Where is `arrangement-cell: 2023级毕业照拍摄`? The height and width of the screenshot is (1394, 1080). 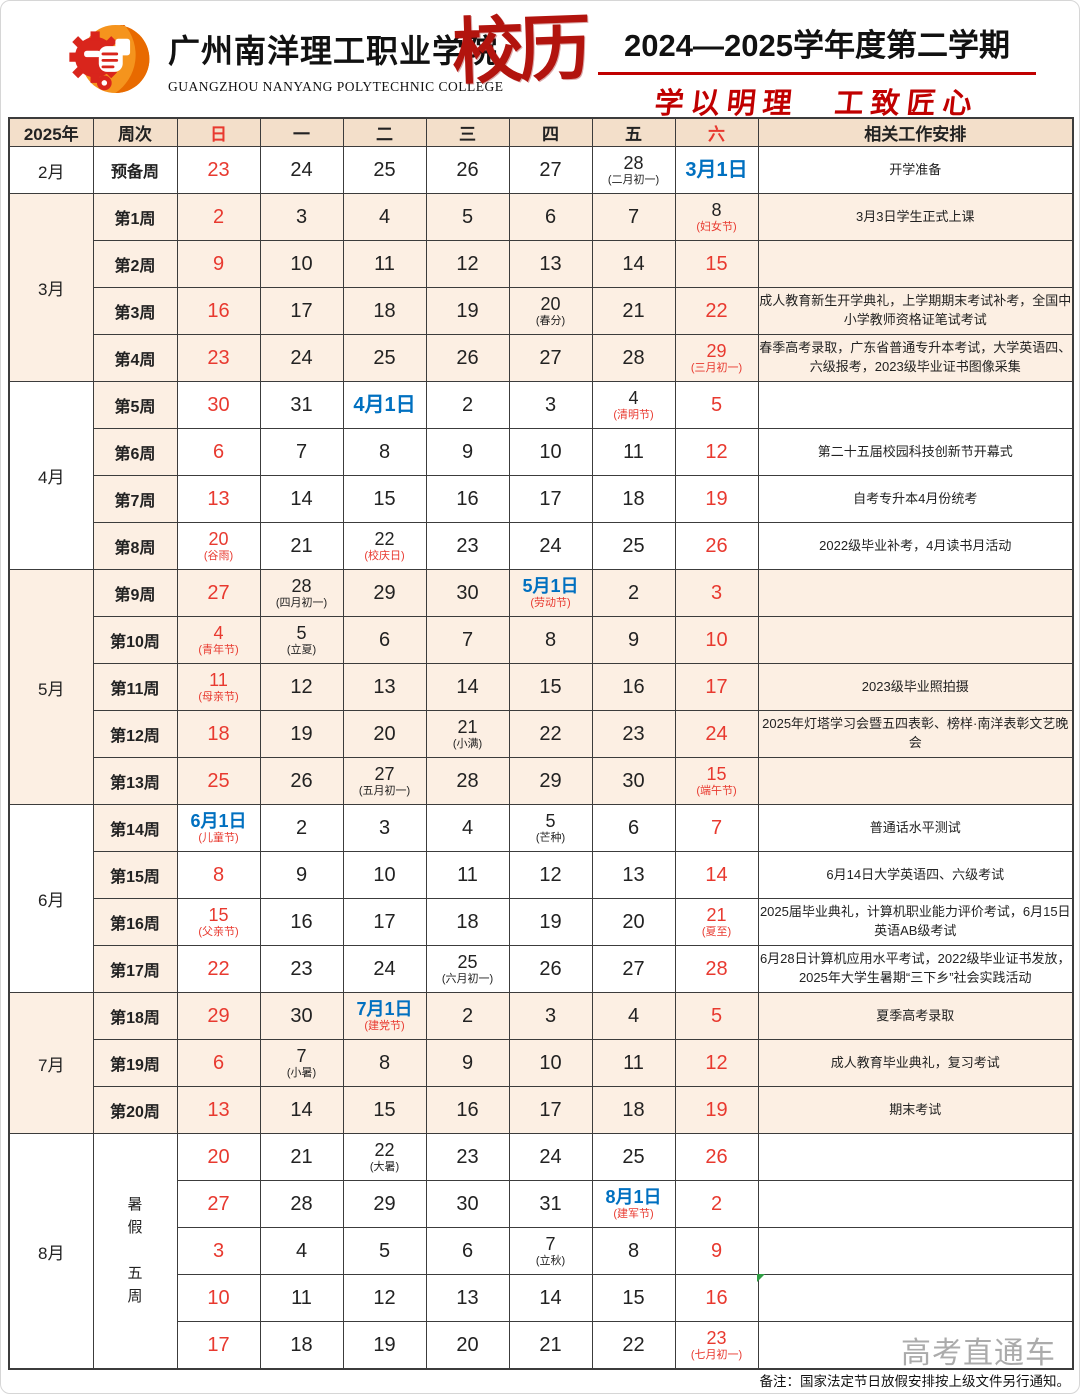 arrangement-cell: 2023级毕业照拍摄 is located at coordinates (915, 687).